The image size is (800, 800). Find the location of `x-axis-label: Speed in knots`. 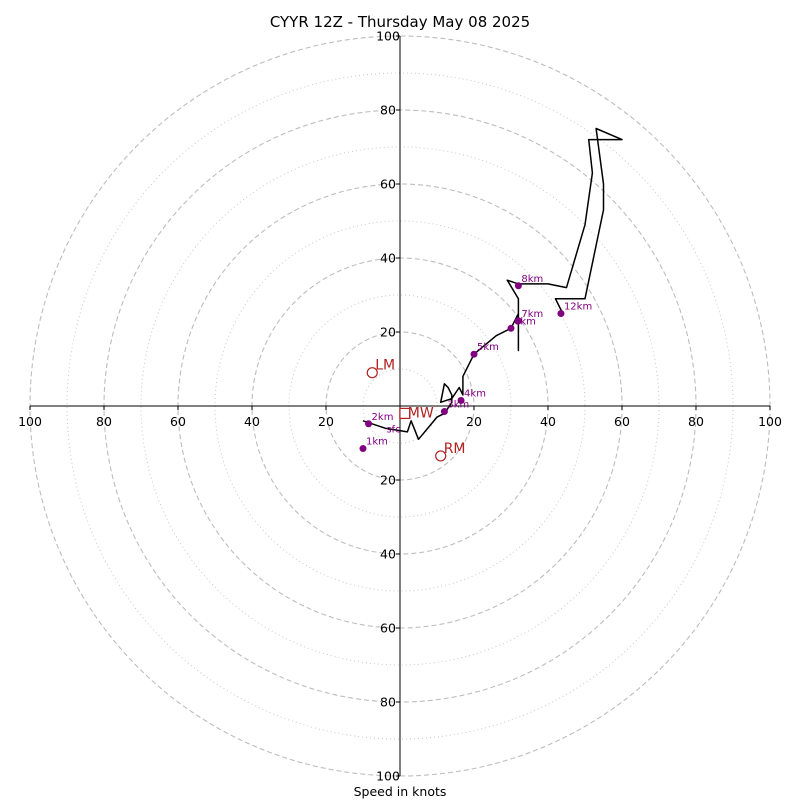

x-axis-label: Speed in knots is located at coordinates (400, 791).